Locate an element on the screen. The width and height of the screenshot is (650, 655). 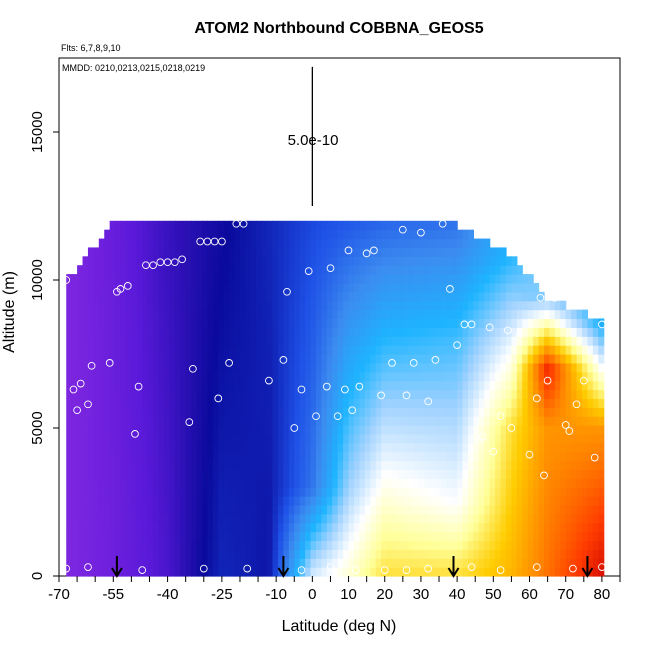
x-tick-label: 10 is located at coordinates (348, 594).